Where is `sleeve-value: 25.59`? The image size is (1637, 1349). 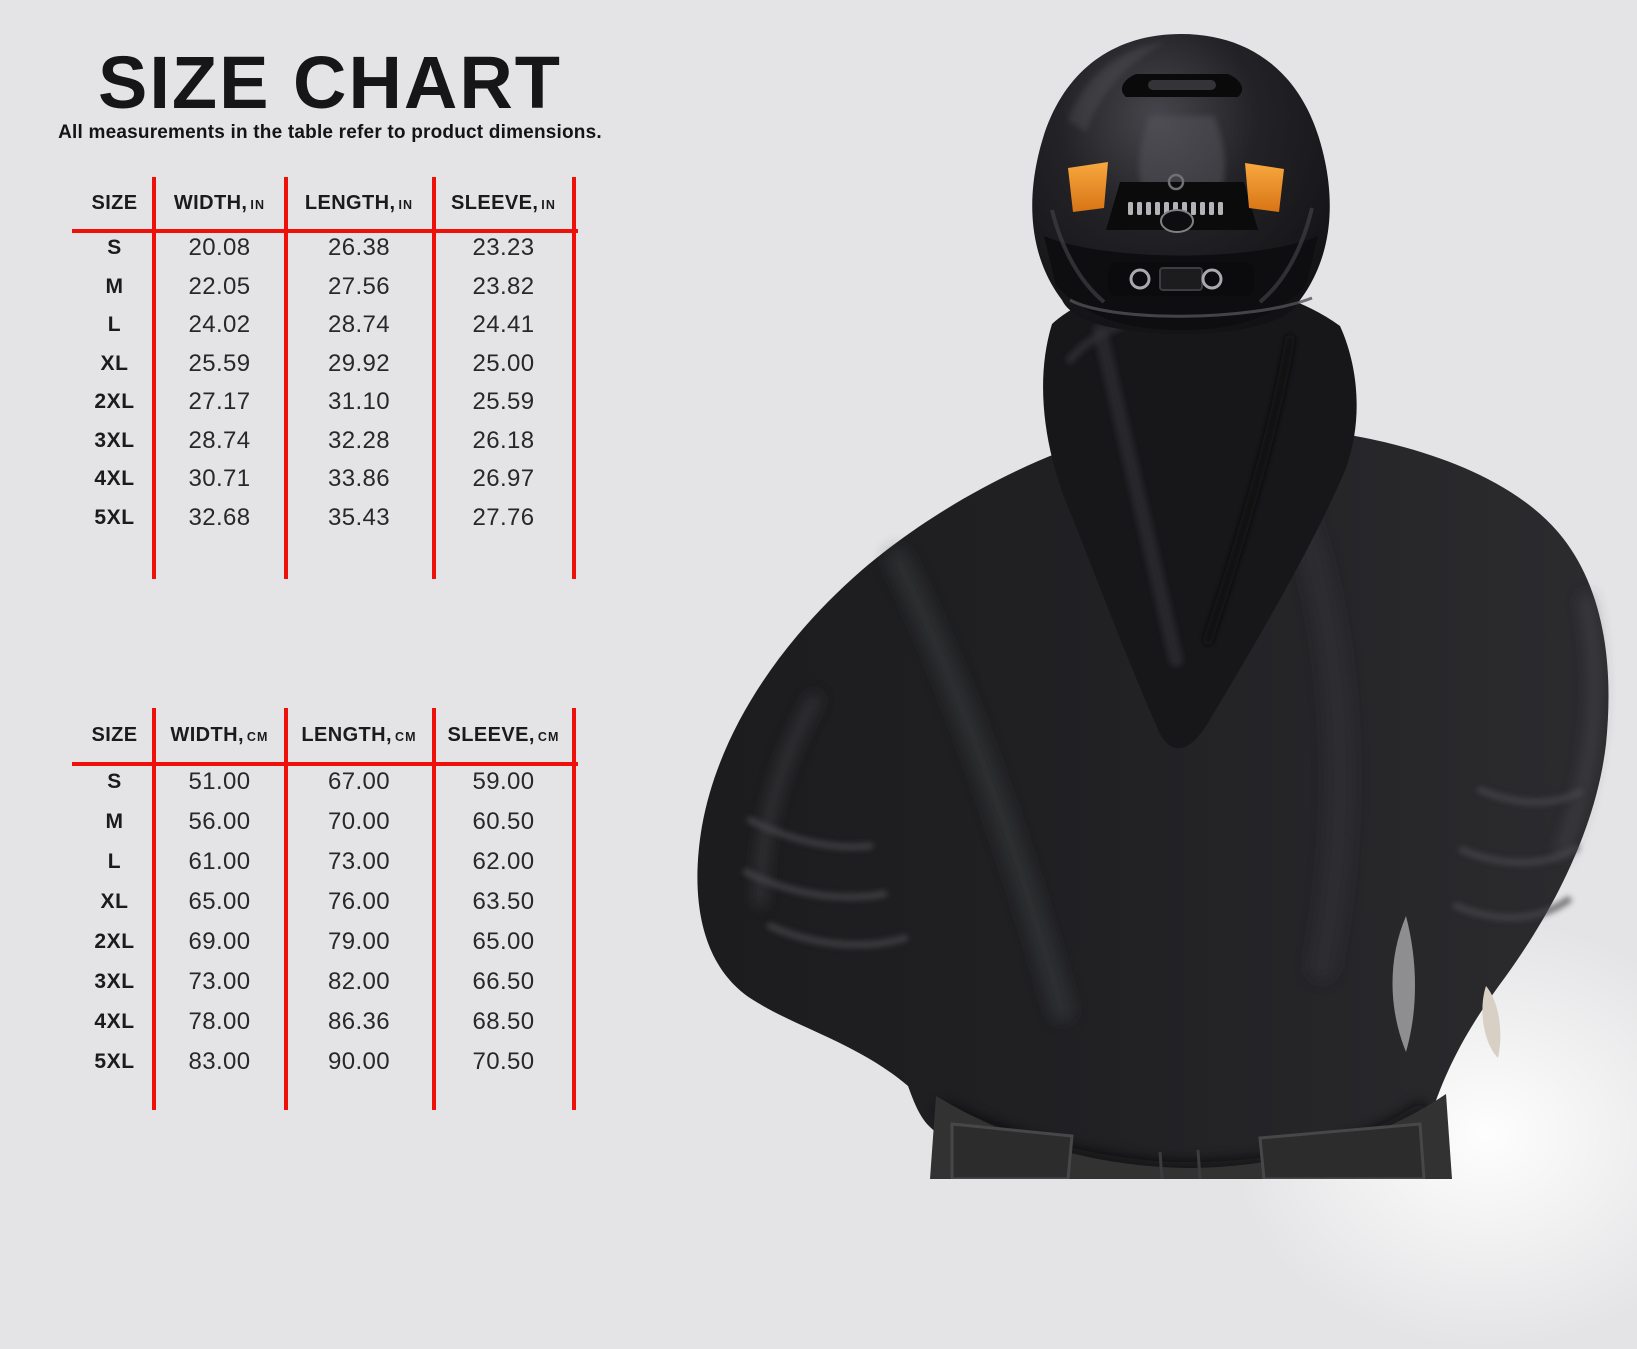 sleeve-value: 25.59 is located at coordinates (503, 402).